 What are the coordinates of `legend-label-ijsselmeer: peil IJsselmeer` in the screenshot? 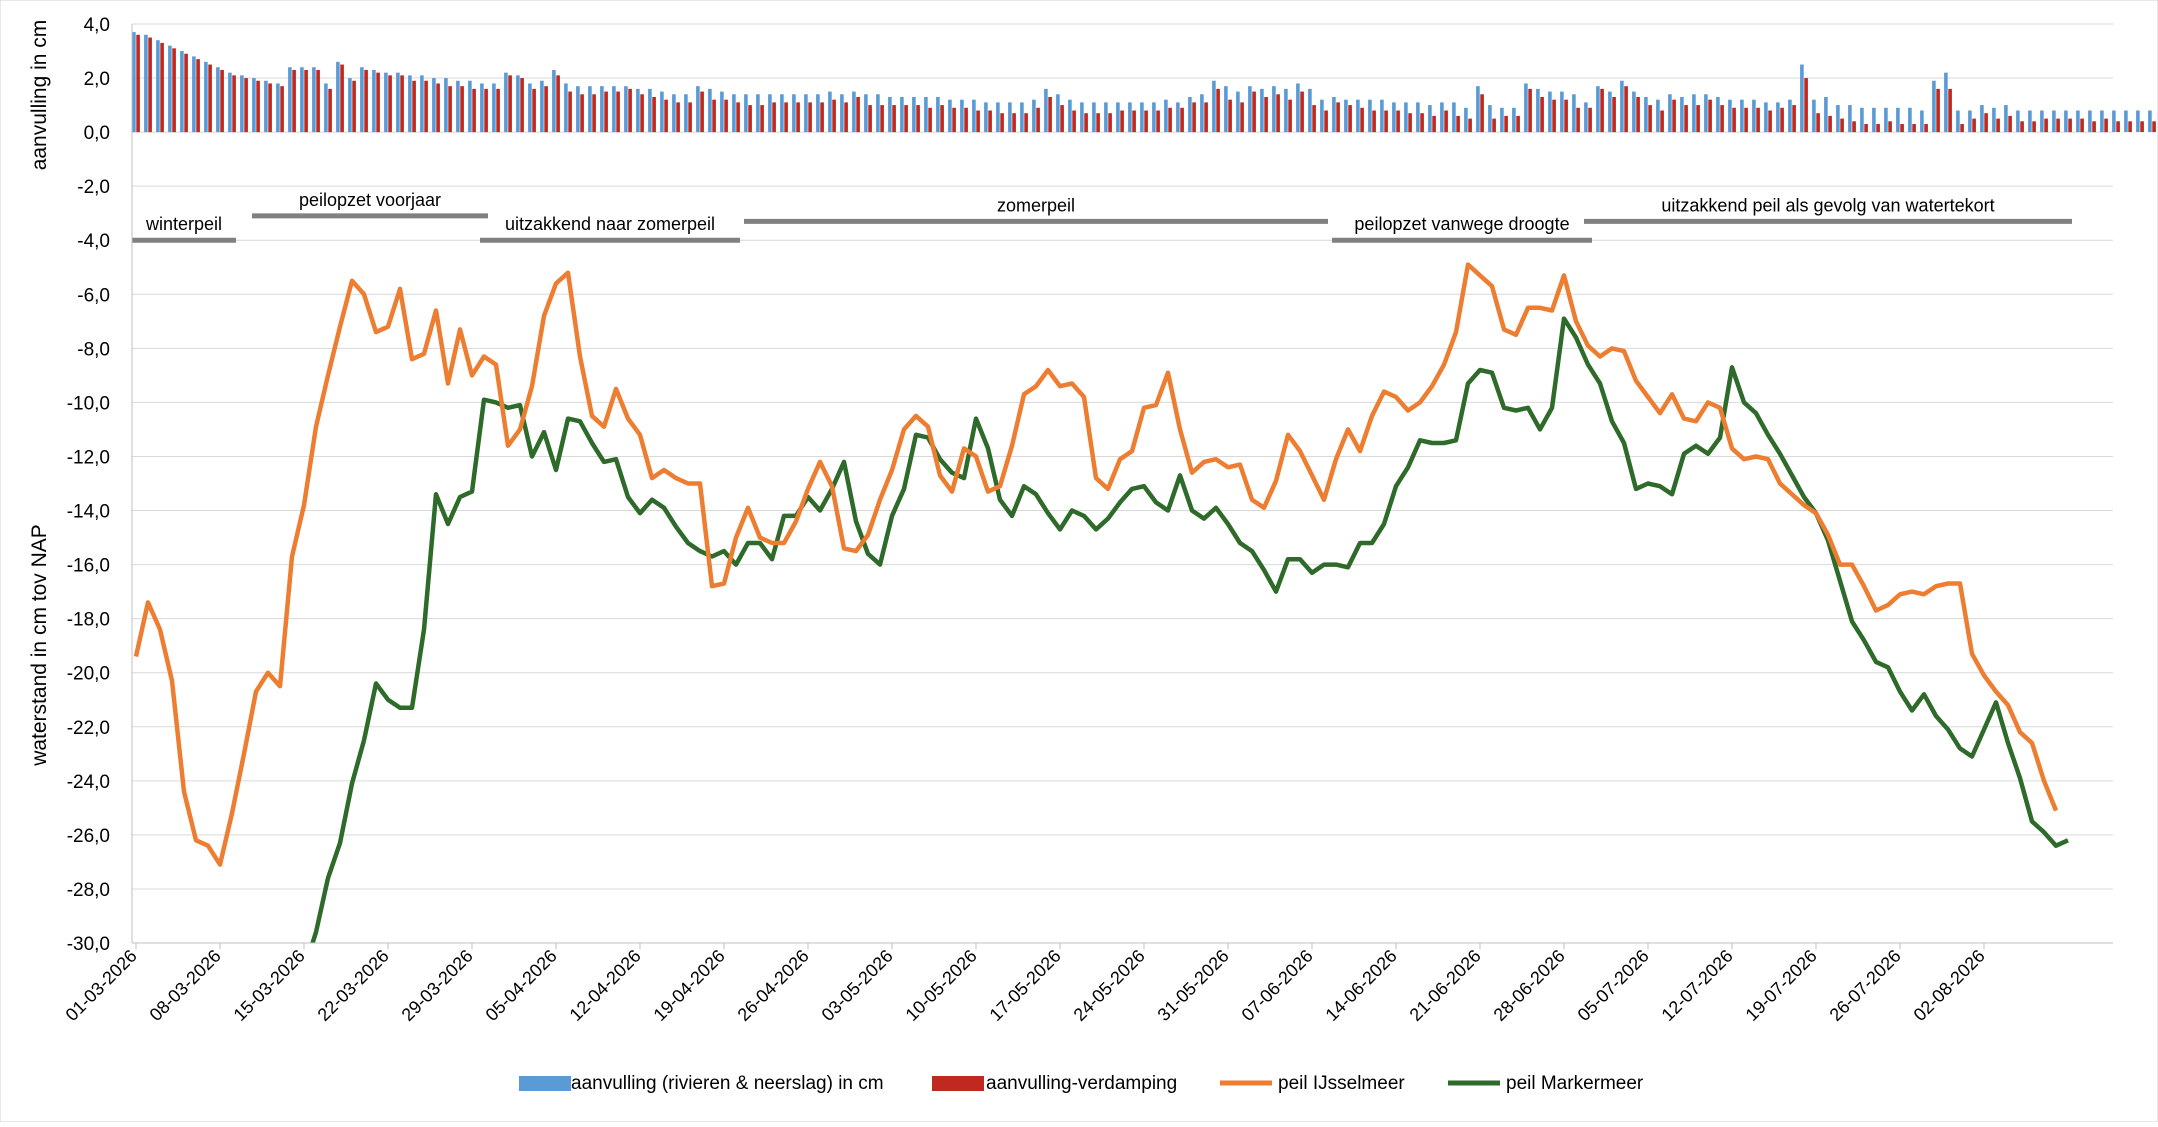 It's located at (1341, 1083).